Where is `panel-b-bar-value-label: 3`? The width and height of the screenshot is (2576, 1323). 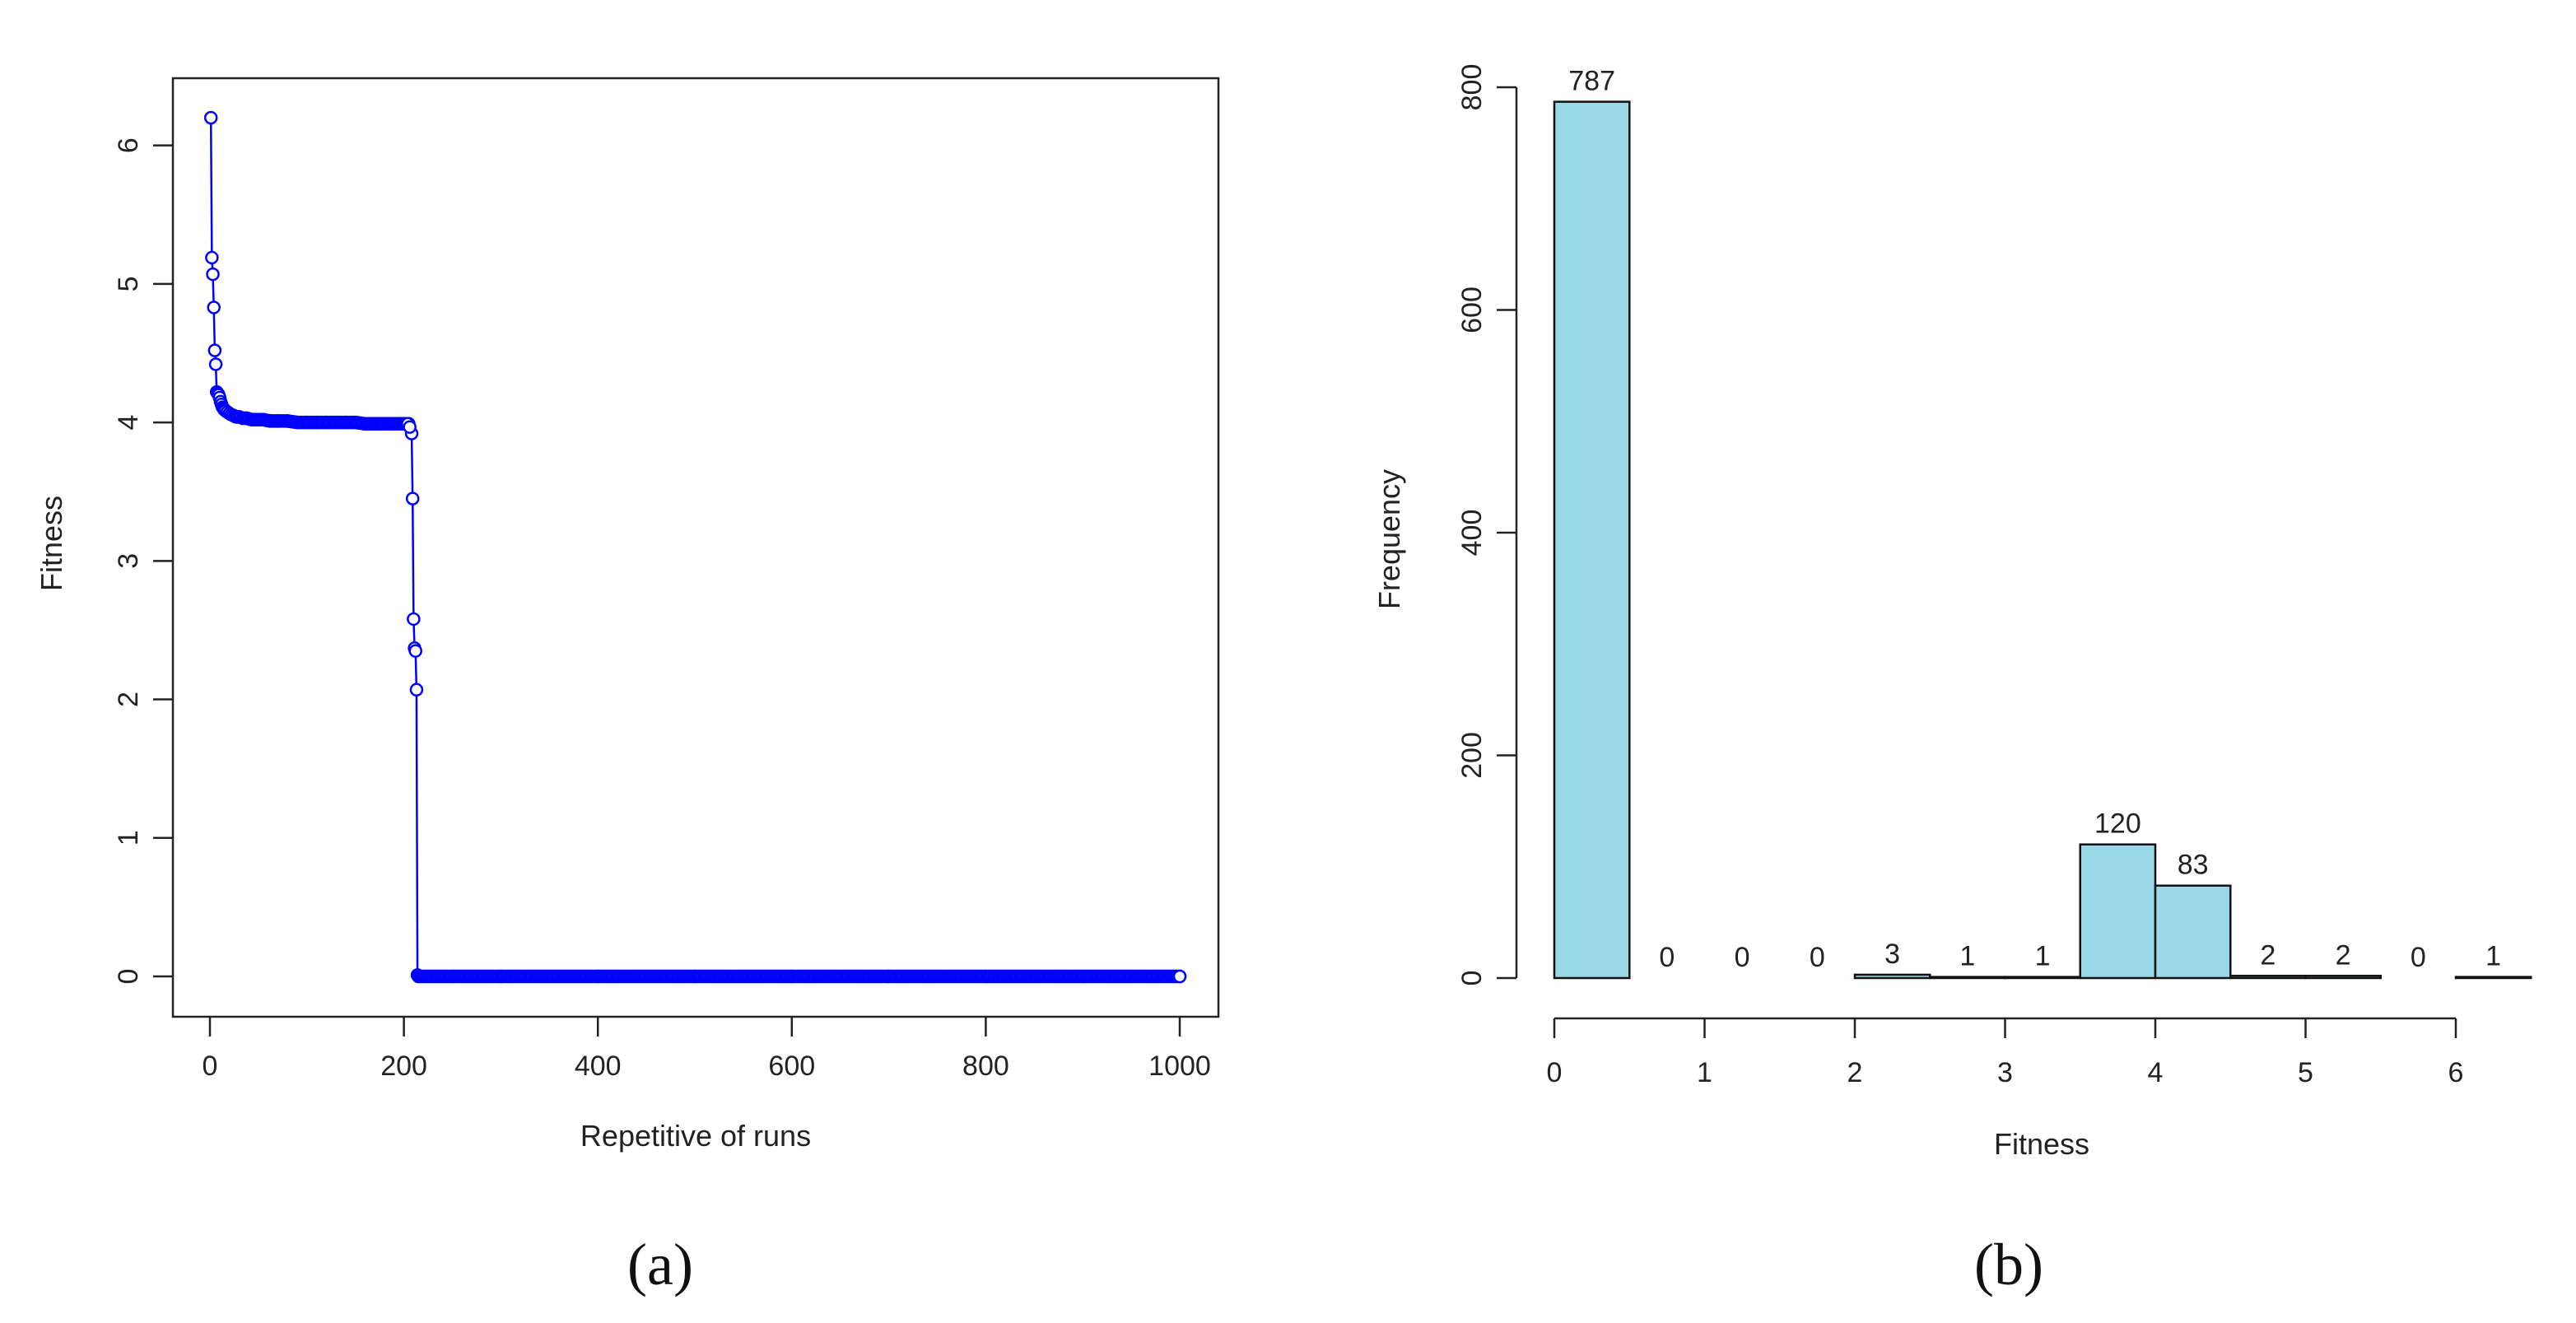 panel-b-bar-value-label: 3 is located at coordinates (1892, 954).